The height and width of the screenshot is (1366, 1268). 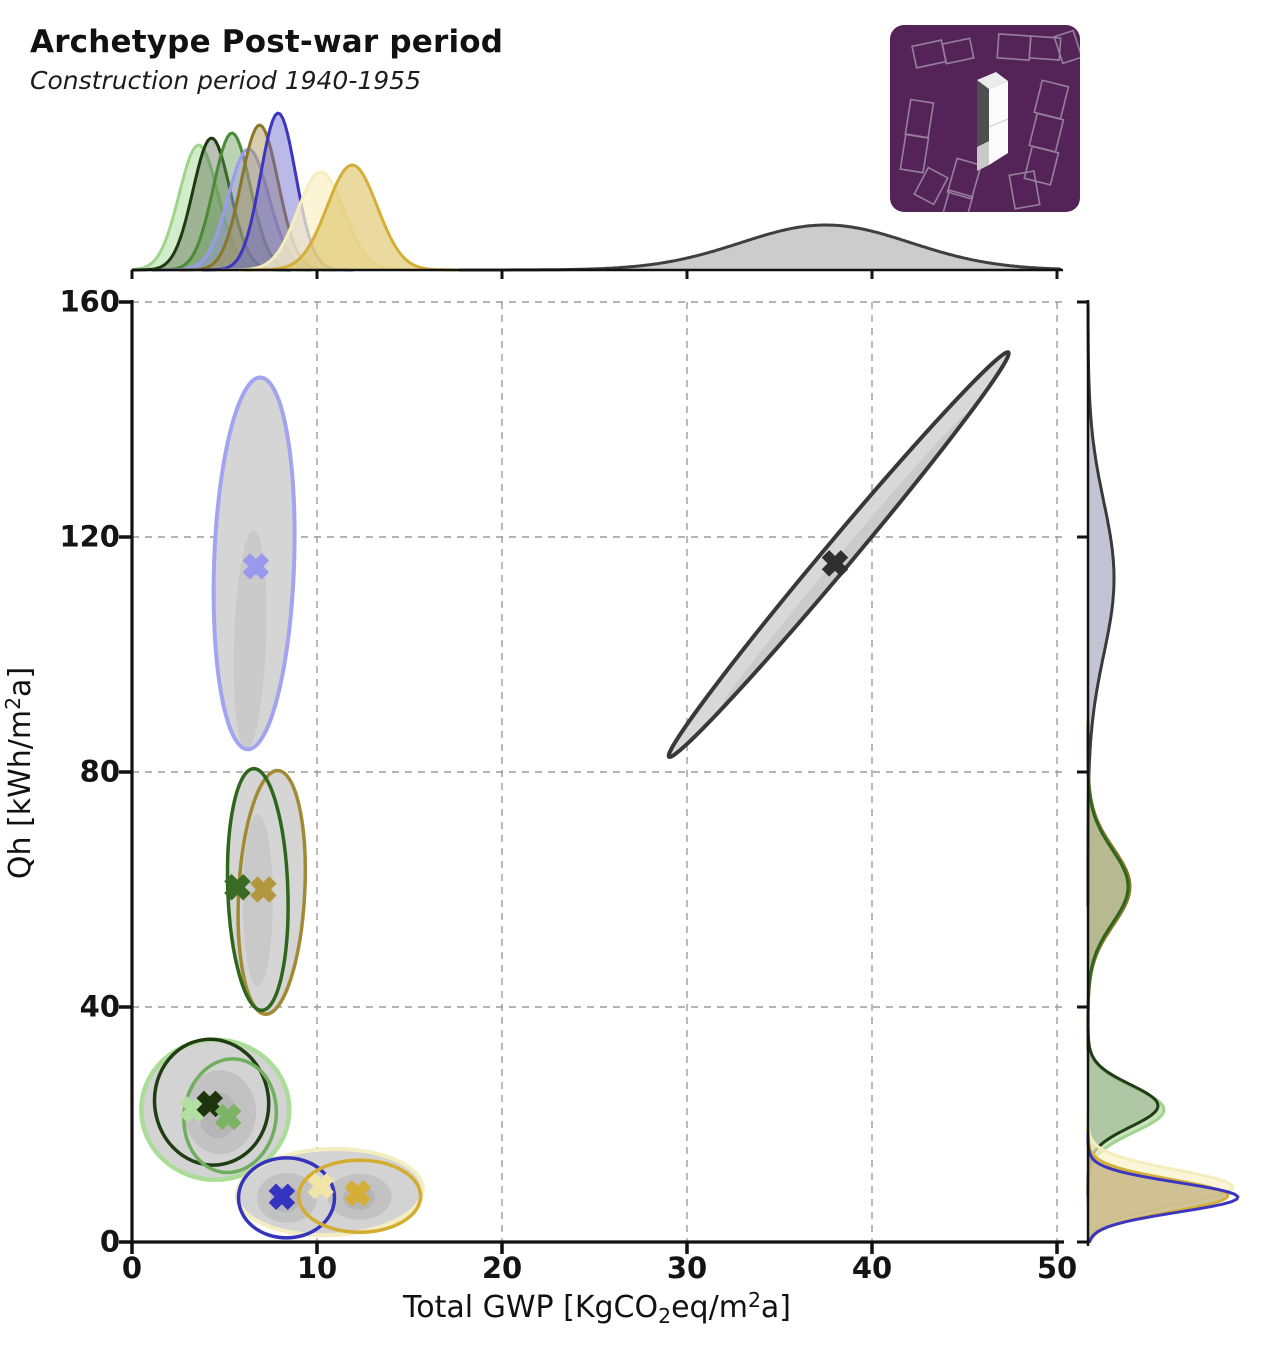 What do you see at coordinates (709, 1308) in the screenshot?
I see `x-axis-label-part: eq/m` at bounding box center [709, 1308].